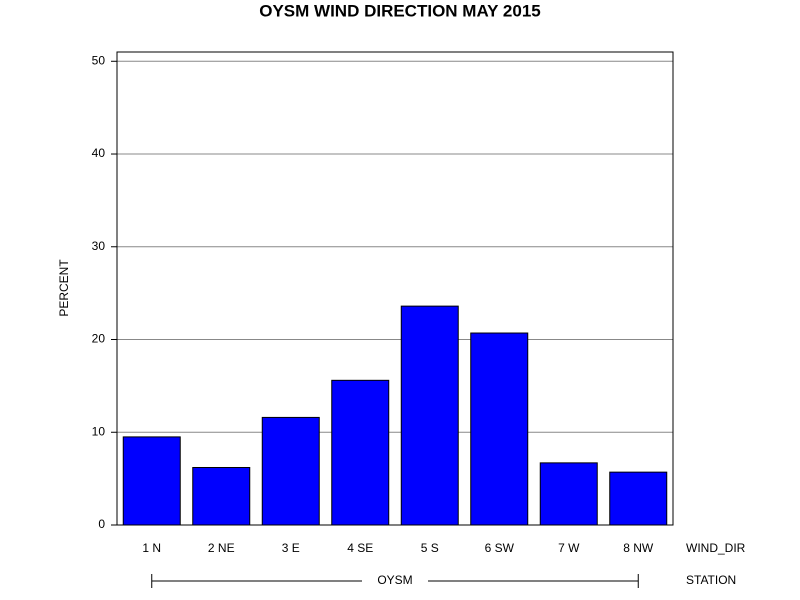  I want to click on y-tick-label: 50, so click(99, 60).